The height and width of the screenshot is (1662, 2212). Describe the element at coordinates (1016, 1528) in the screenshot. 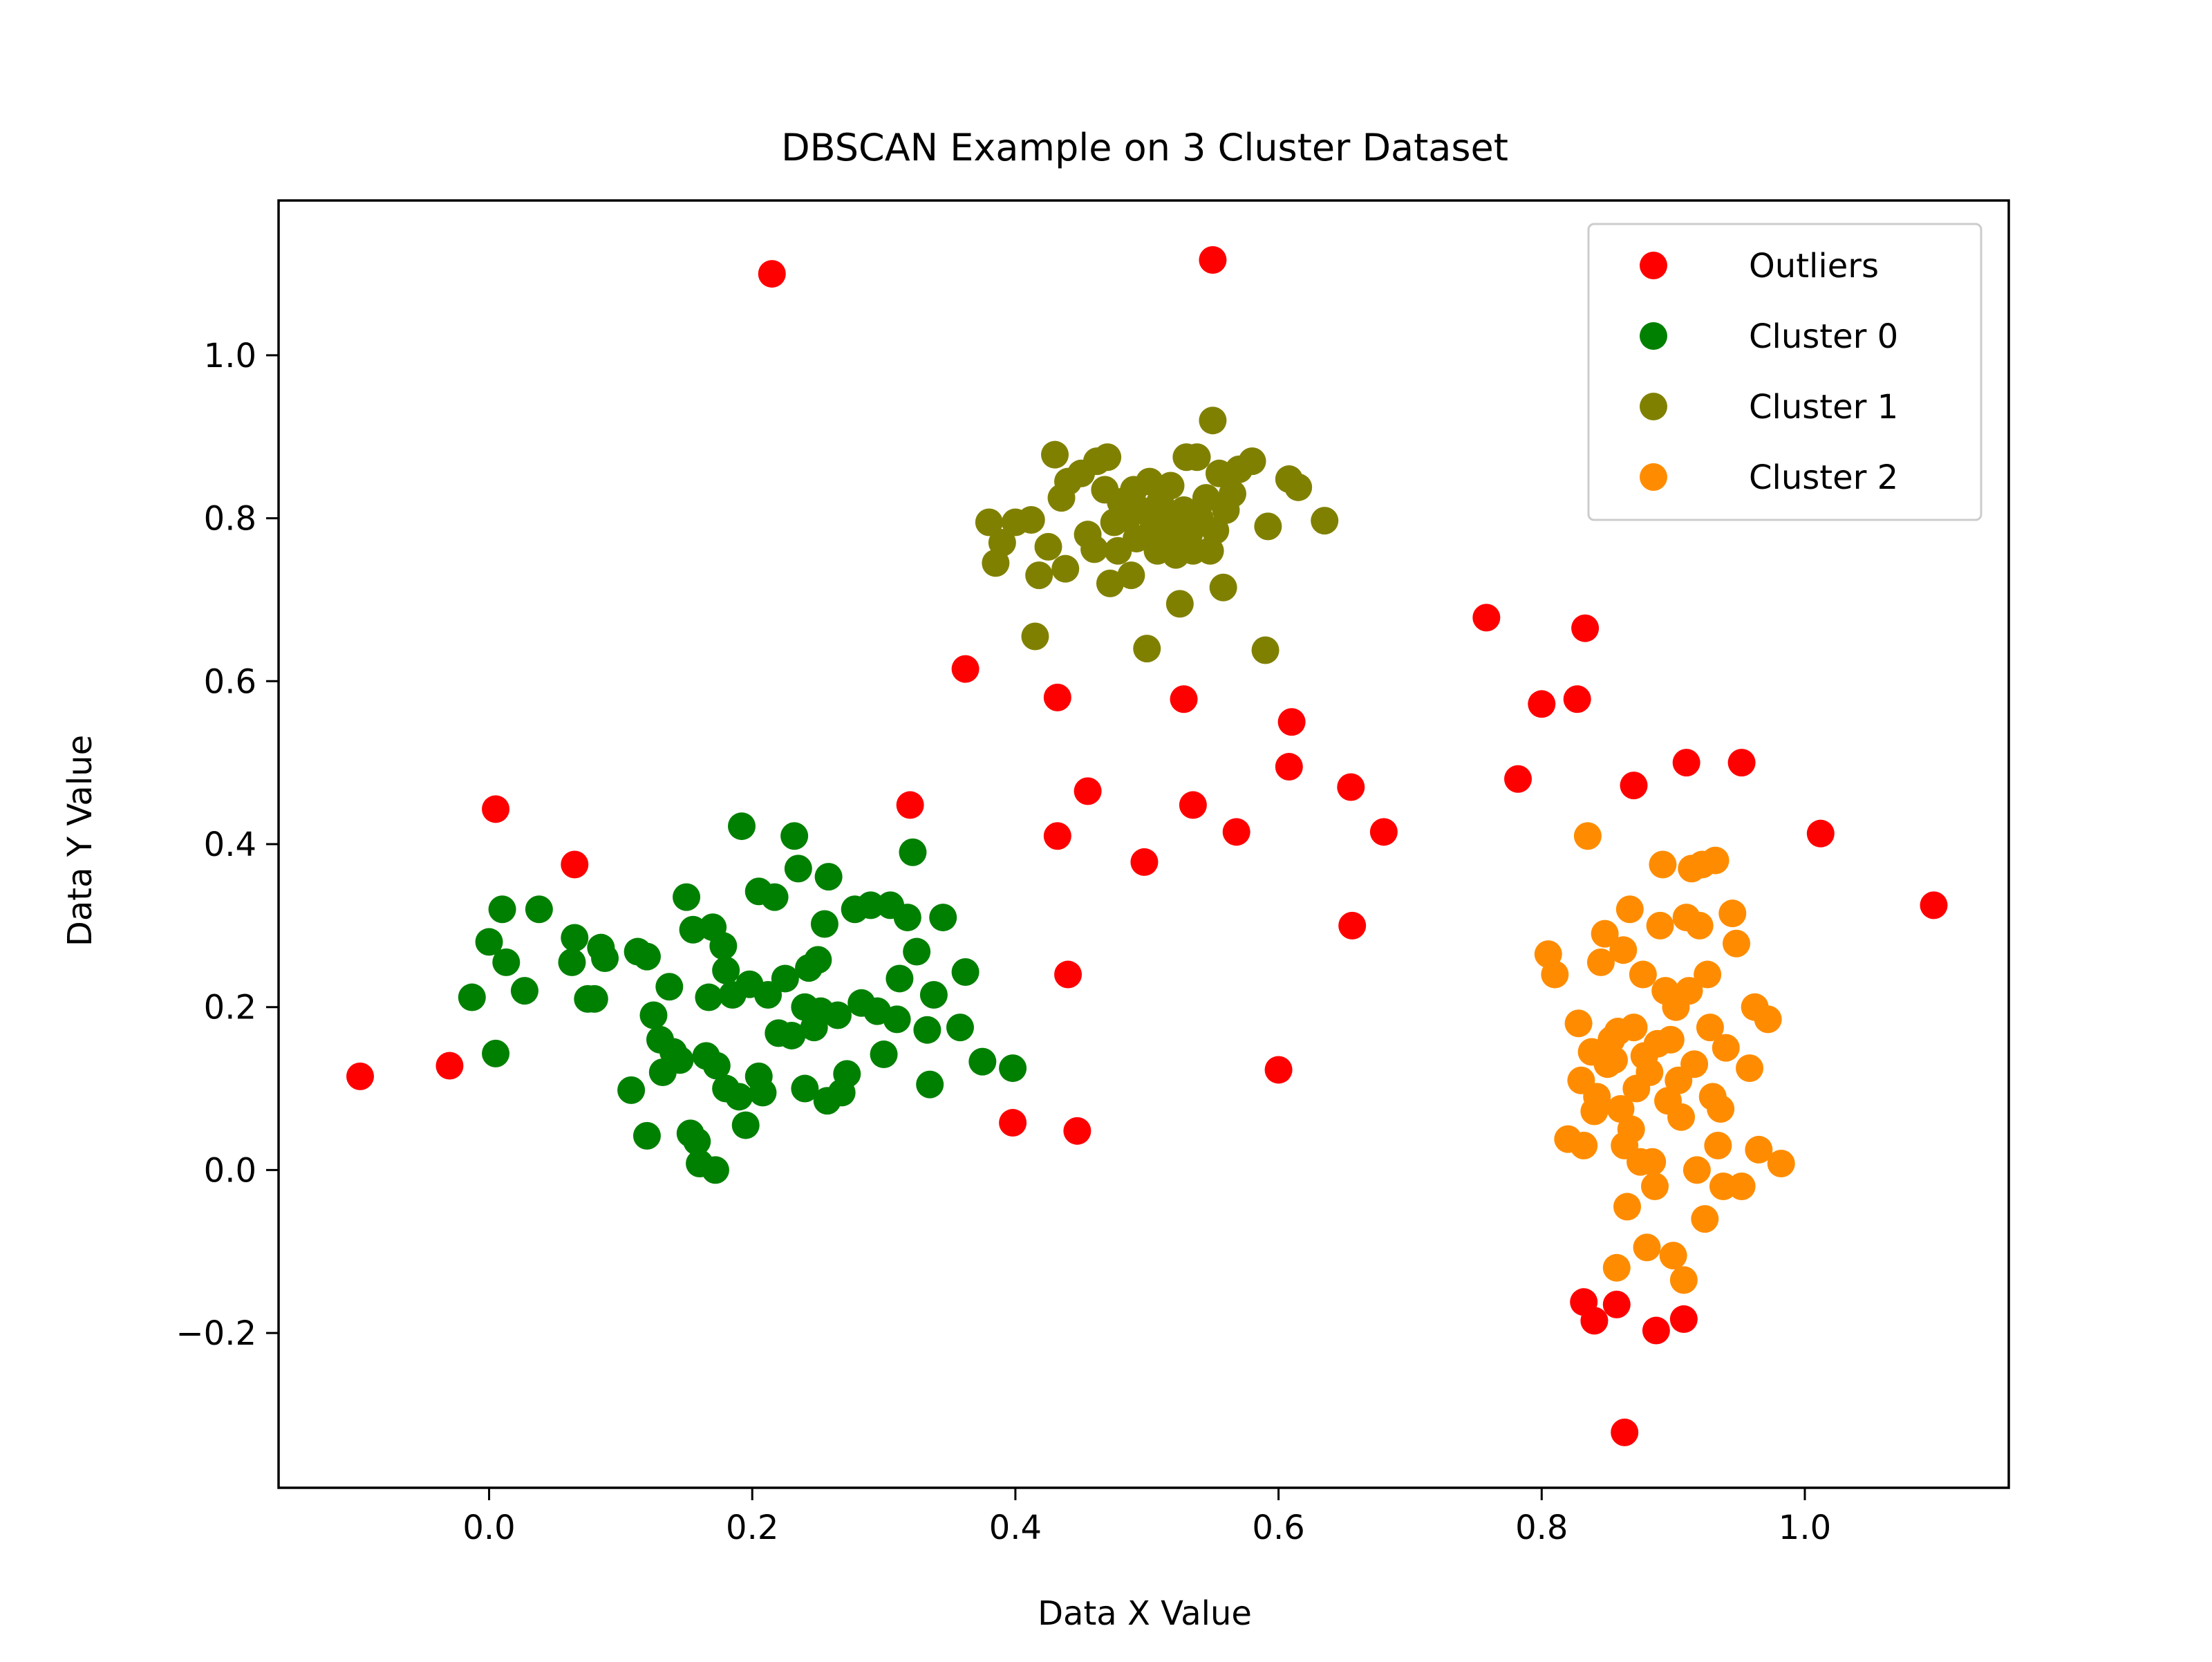

I see `x-tick-label: 0.4` at that location.